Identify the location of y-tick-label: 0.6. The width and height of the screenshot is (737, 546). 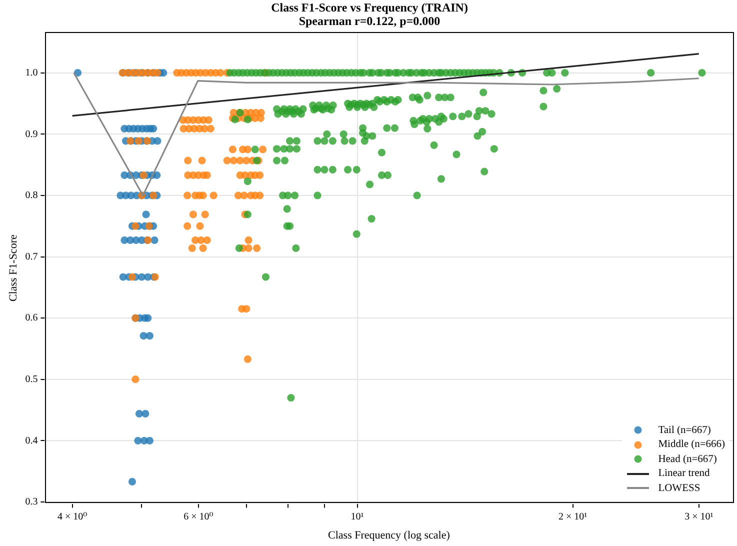
(31, 318).